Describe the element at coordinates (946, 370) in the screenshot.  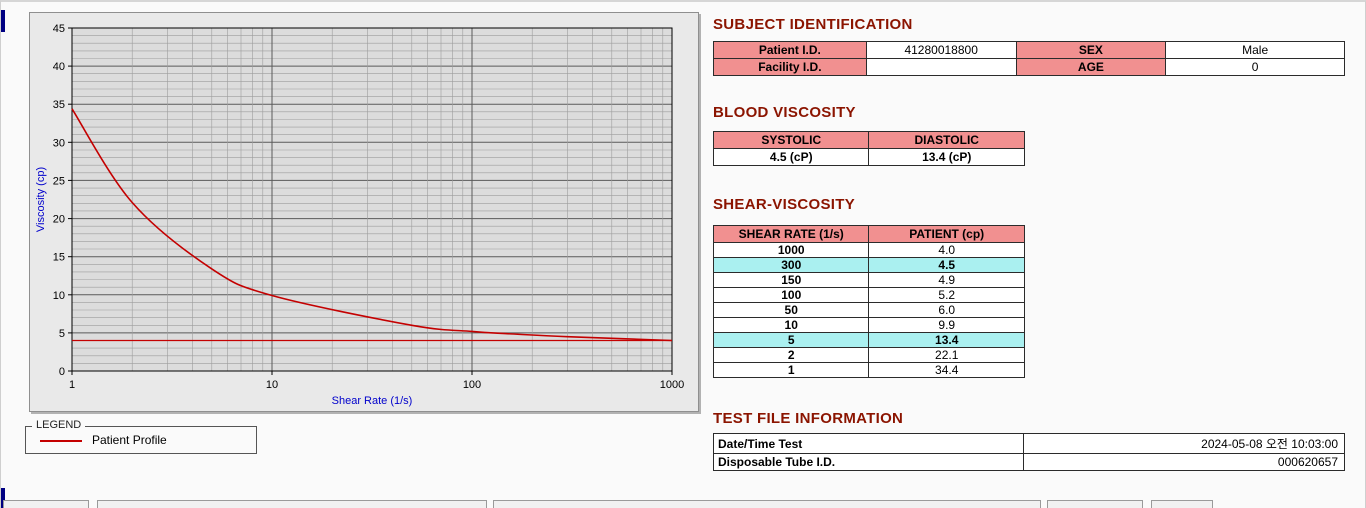
I see `patient-cp-cell: 34.4` at that location.